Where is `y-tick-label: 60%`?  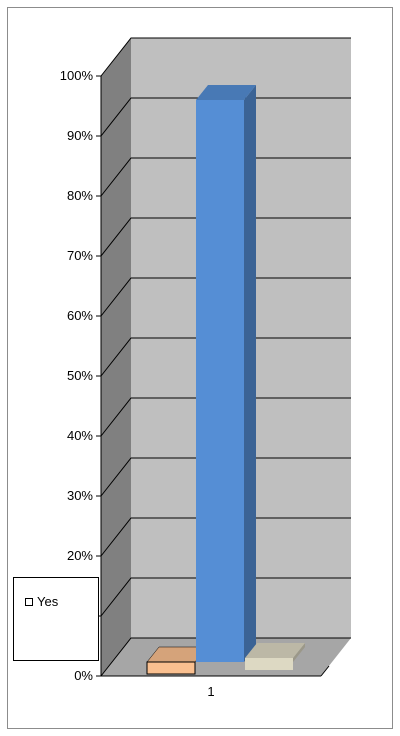
y-tick-label: 60% is located at coordinates (80, 315).